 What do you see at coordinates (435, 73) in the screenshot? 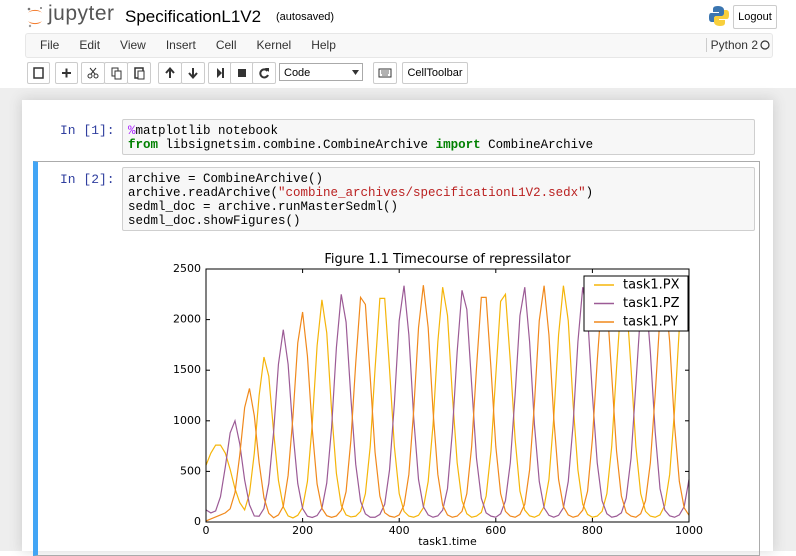
I see `cell-toolbar-button: CellToolbar` at bounding box center [435, 73].